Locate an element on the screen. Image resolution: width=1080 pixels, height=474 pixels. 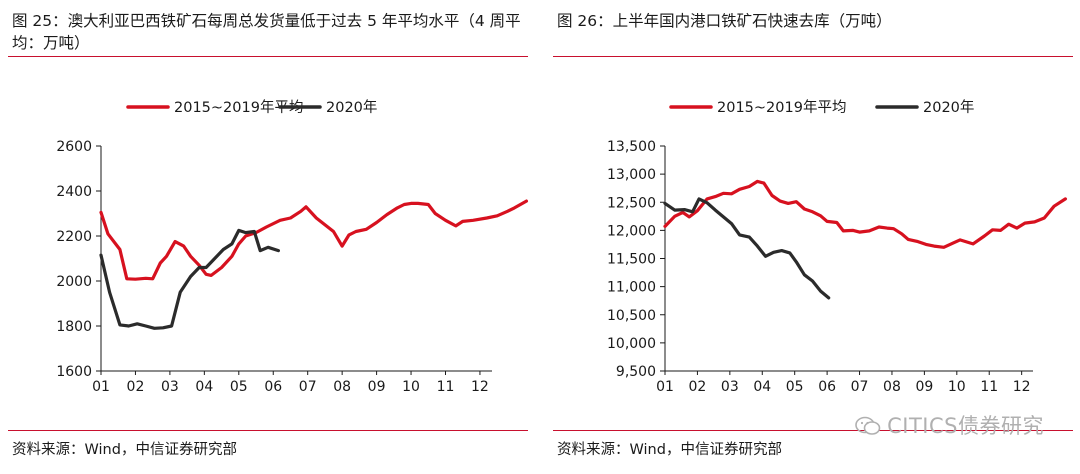
wechat-icon is located at coordinates (868, 425).